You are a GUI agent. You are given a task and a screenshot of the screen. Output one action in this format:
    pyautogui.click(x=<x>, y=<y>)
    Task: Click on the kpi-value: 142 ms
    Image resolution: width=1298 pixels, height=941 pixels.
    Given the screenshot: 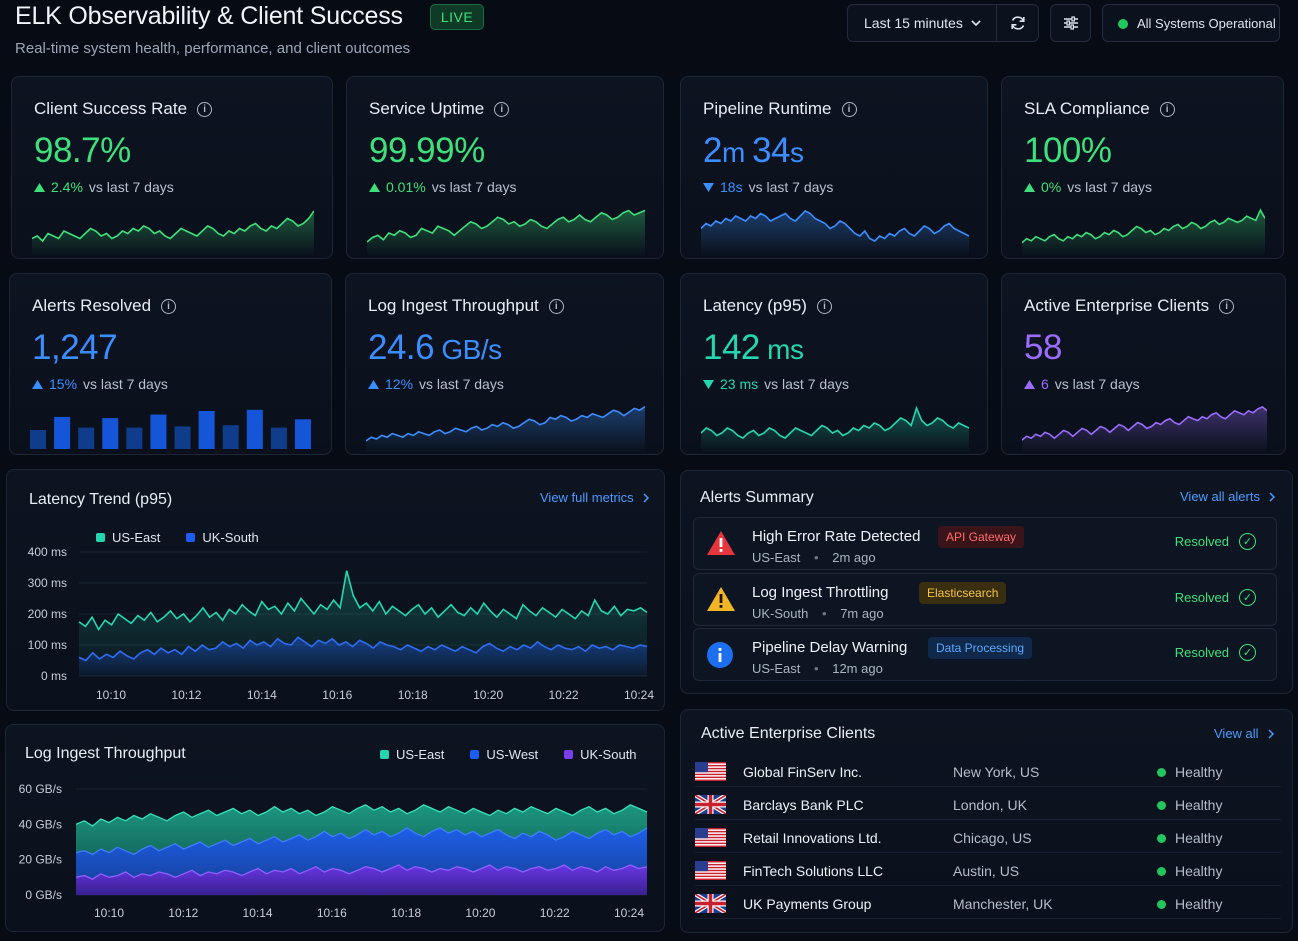 What is the action you would take?
    pyautogui.click(x=753, y=347)
    